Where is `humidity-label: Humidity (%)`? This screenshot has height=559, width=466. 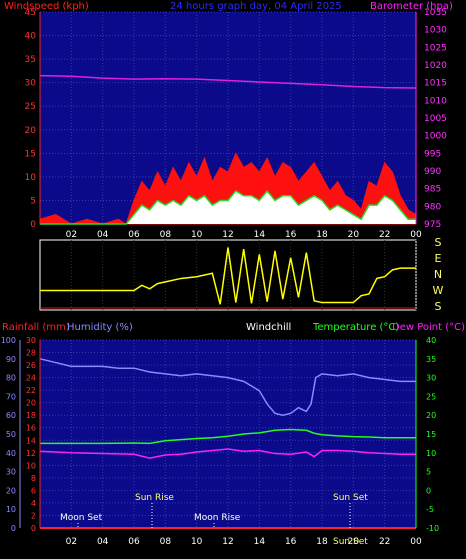
humidity-label: Humidity (%) is located at coordinates (100, 327).